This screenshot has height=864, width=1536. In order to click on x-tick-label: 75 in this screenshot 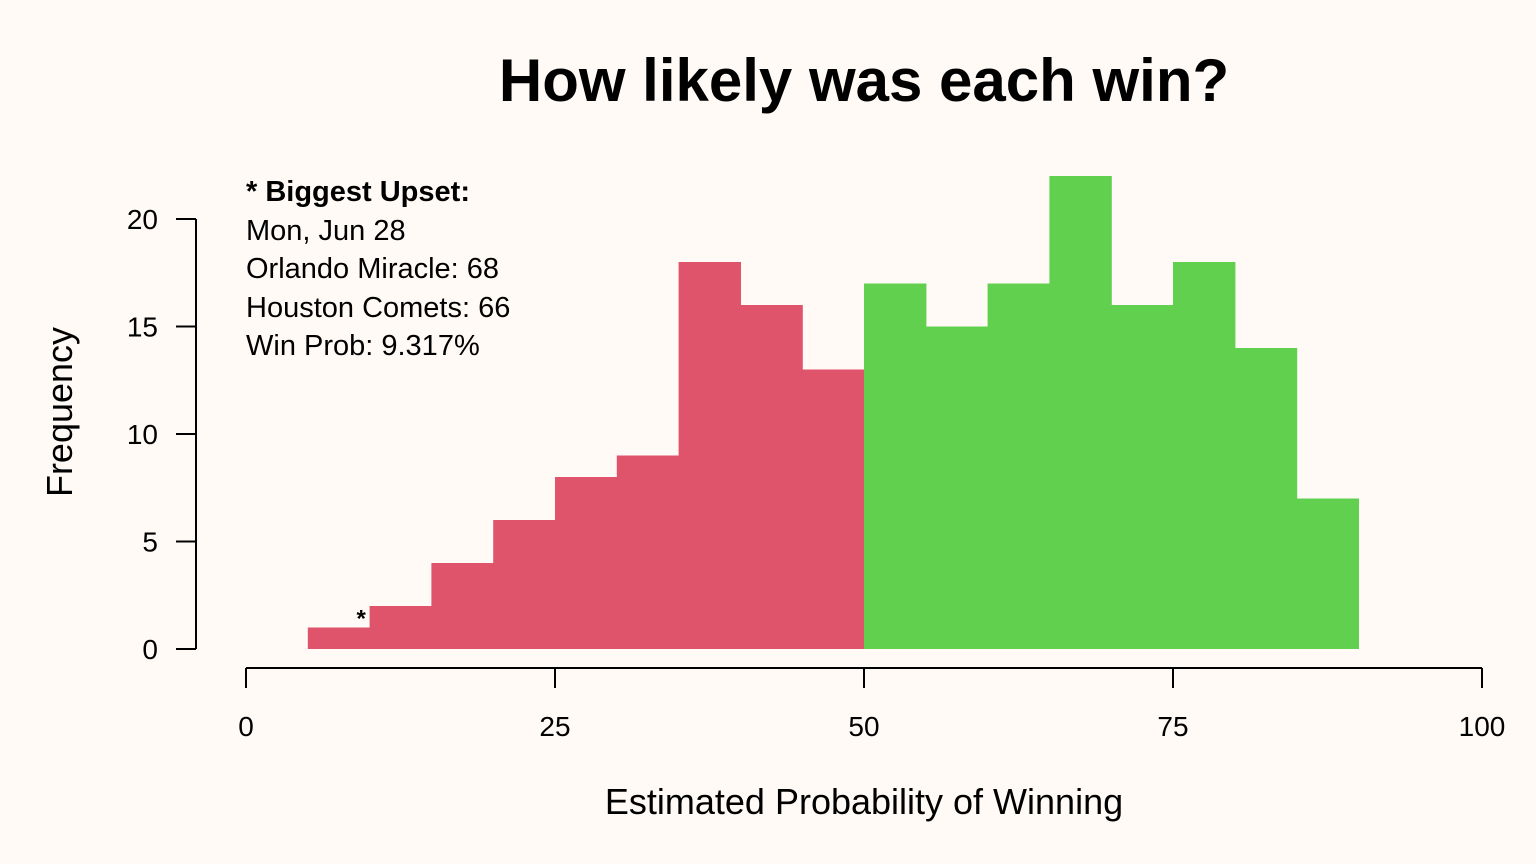, I will do `click(1172, 726)`.